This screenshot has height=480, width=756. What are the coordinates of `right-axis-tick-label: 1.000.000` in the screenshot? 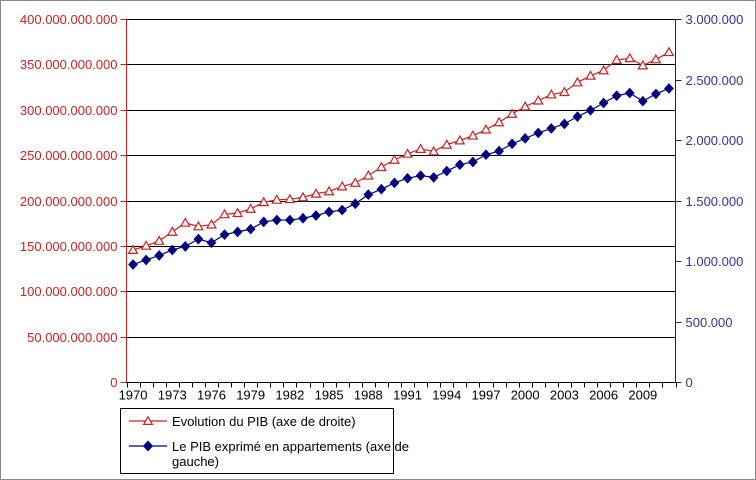 It's located at (715, 261).